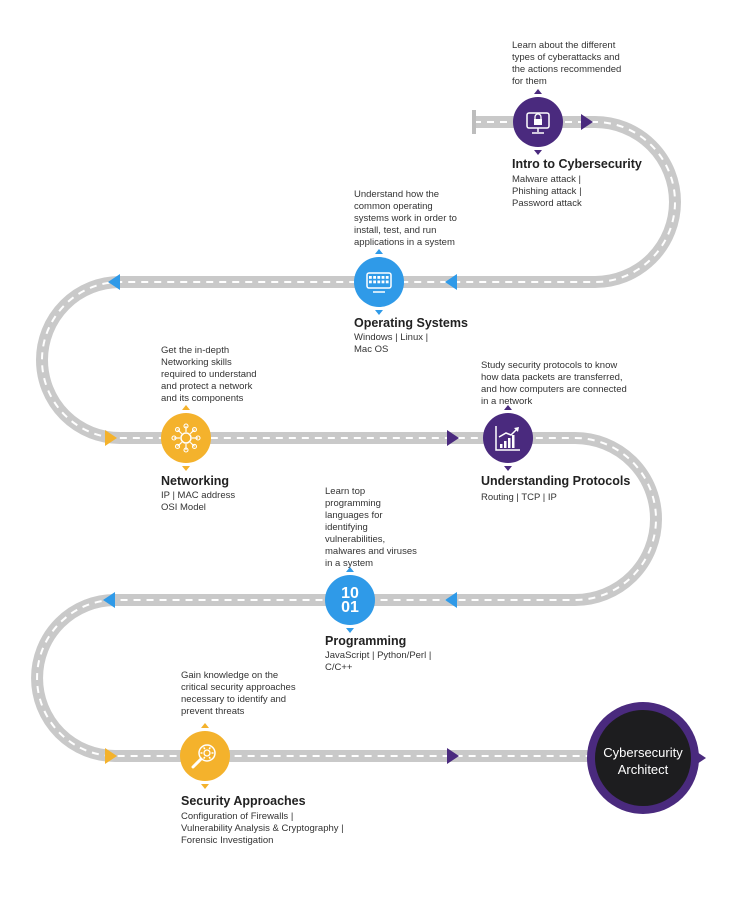 The height and width of the screenshot is (898, 742). What do you see at coordinates (519, 497) in the screenshot?
I see `step-topics: Routing | TCP | IP` at bounding box center [519, 497].